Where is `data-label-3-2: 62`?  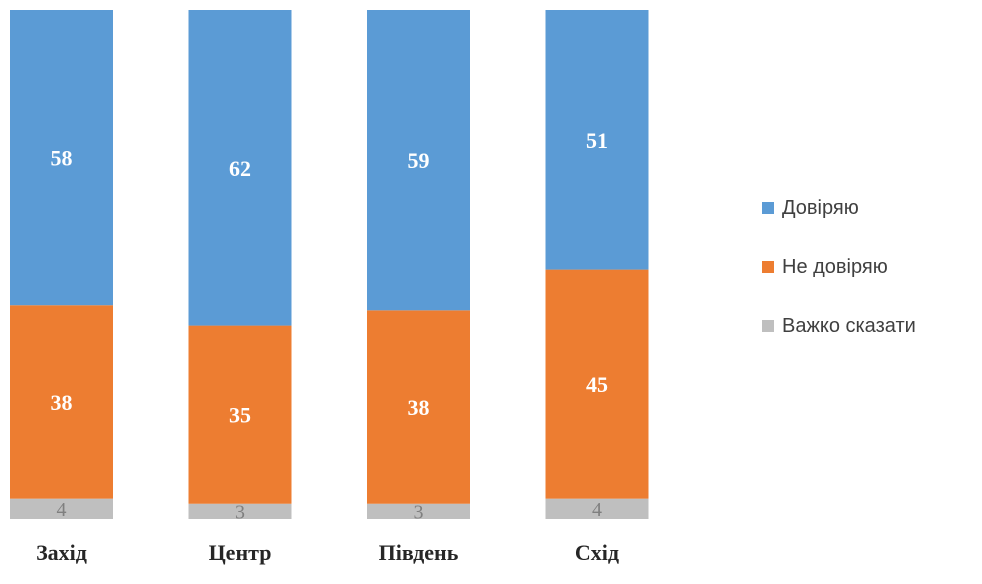 data-label-3-2: 62 is located at coordinates (240, 168).